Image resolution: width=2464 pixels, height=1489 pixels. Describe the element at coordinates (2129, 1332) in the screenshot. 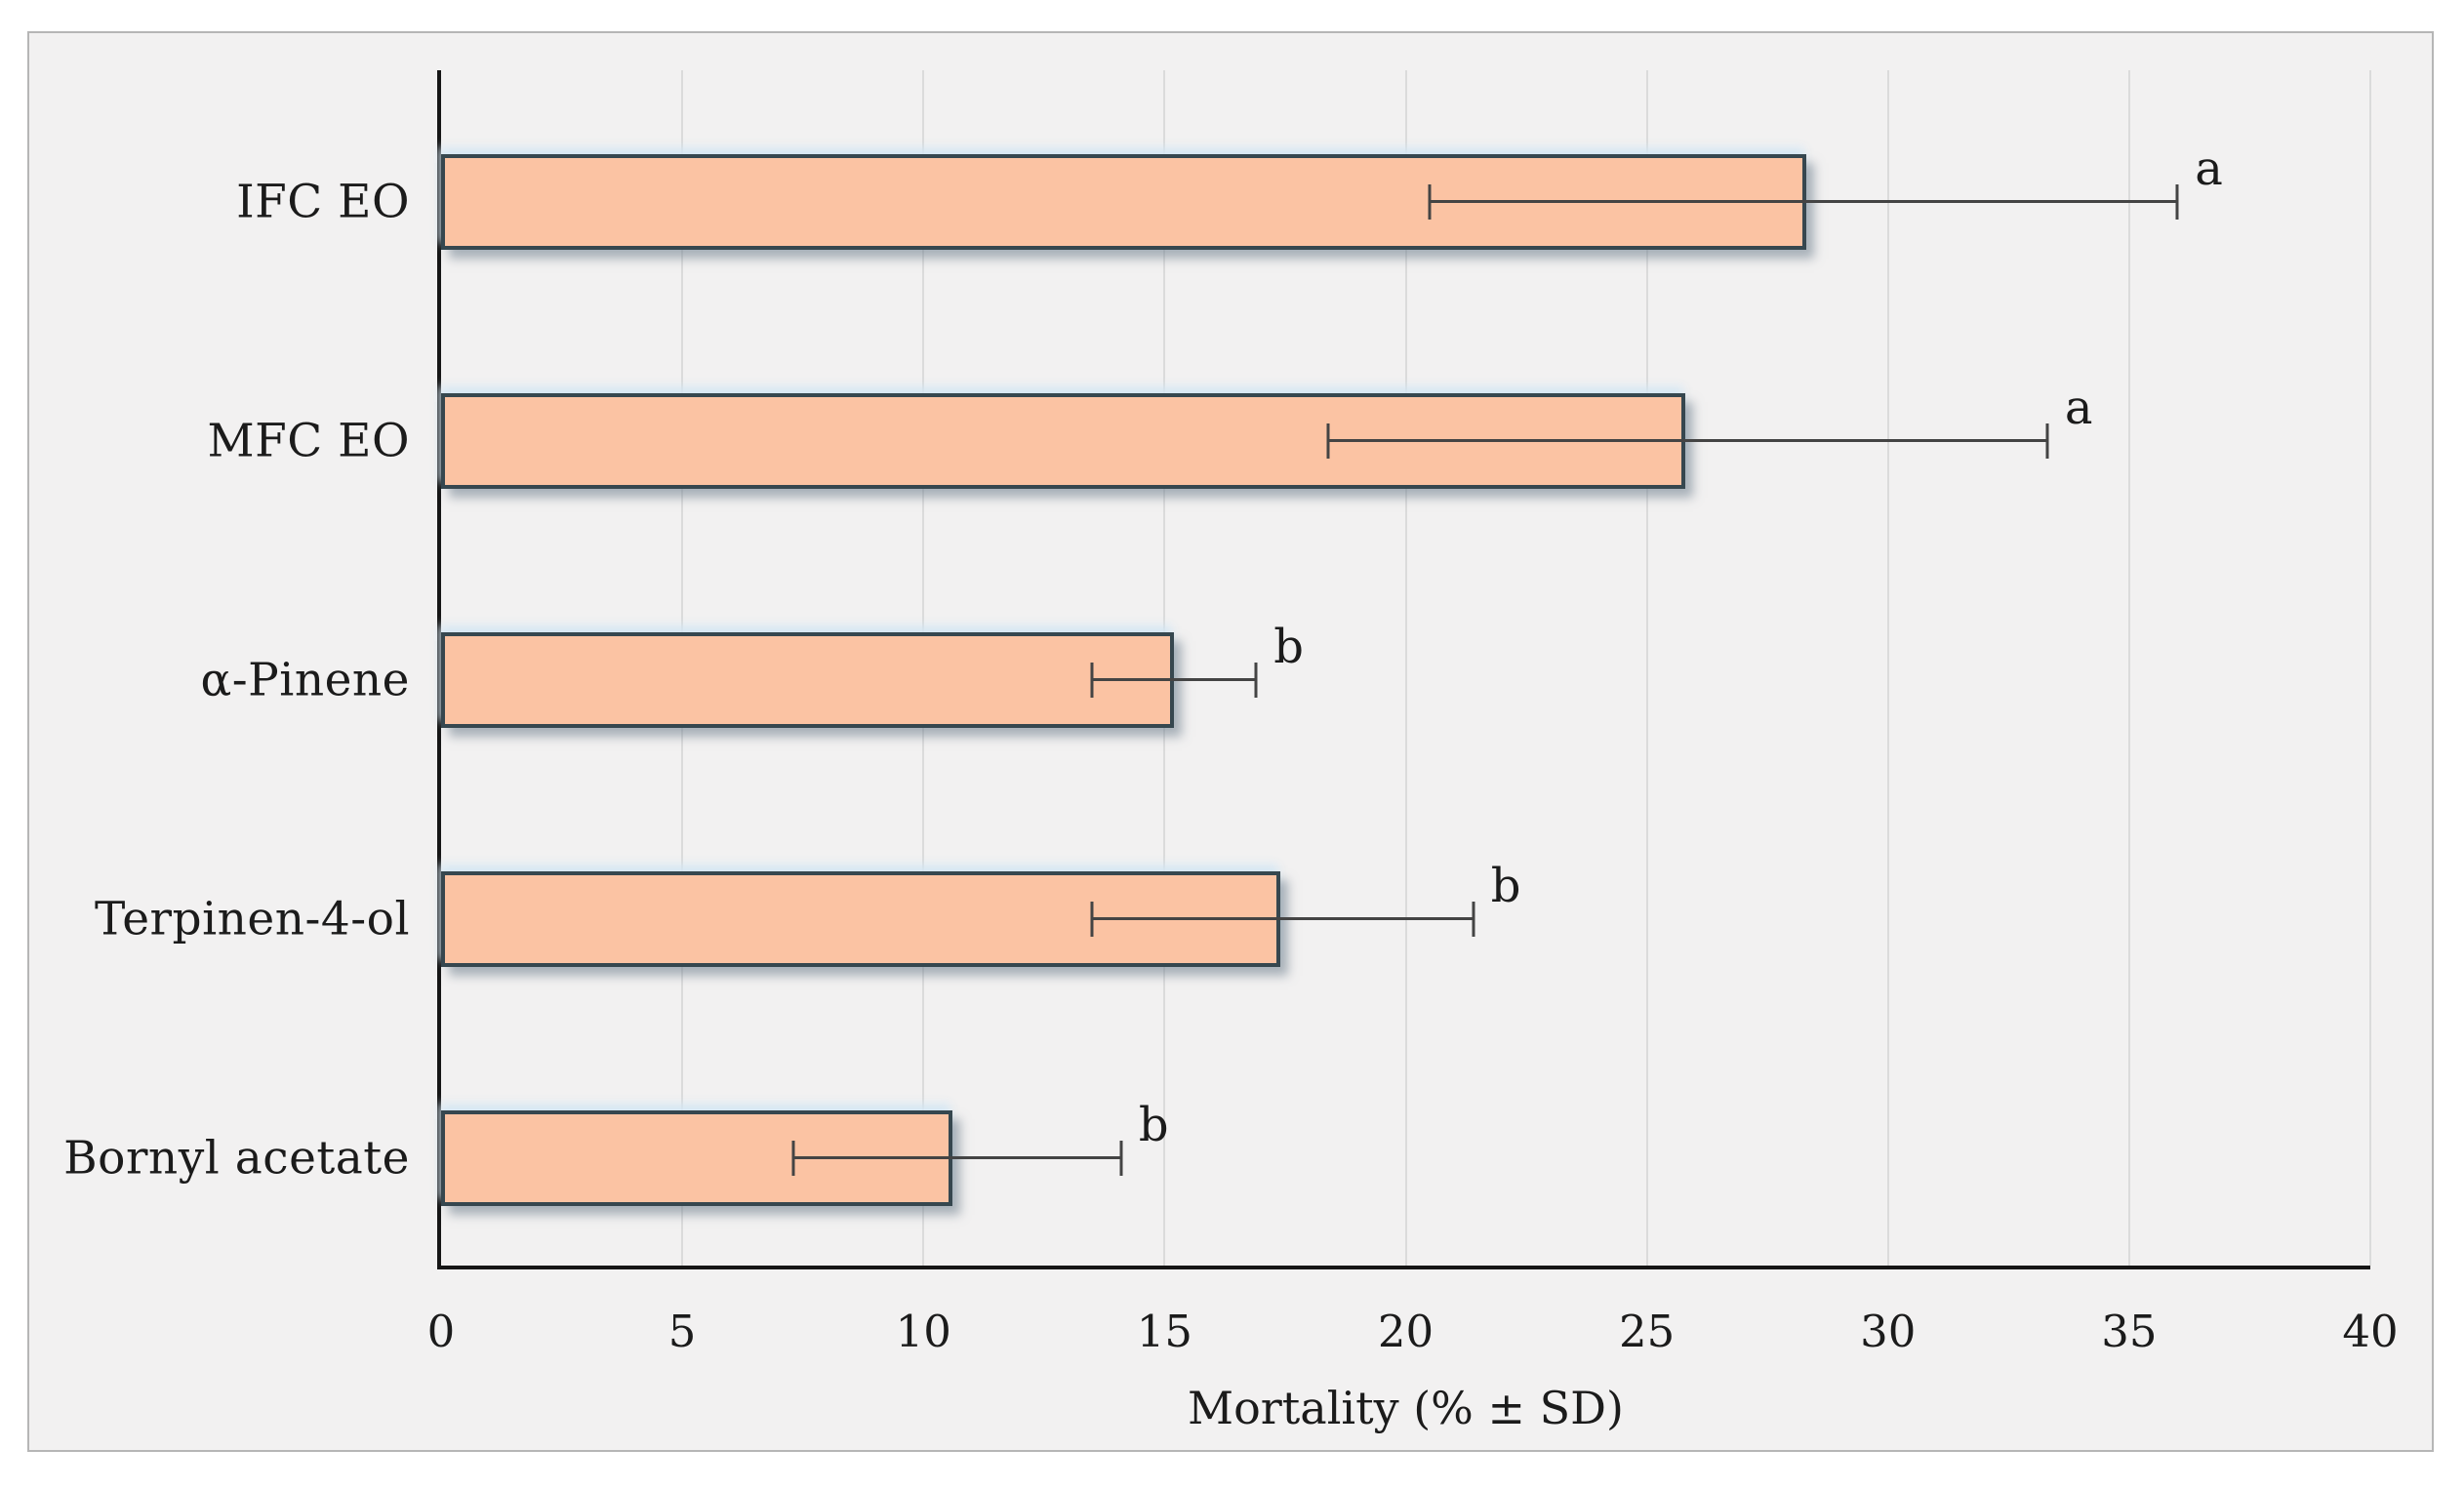

I see `x-tick-label: 35` at that location.